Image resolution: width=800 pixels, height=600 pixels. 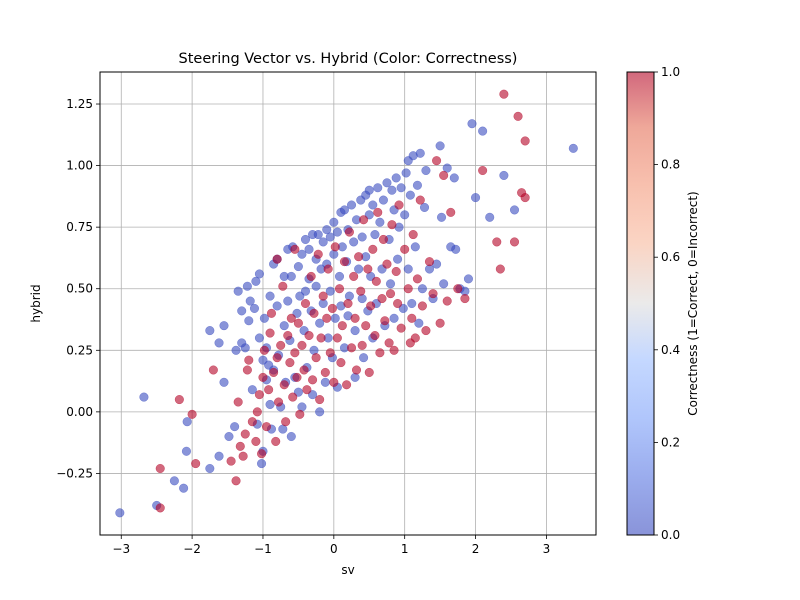 I want to click on x-tick-label: 0, so click(x=334, y=549).